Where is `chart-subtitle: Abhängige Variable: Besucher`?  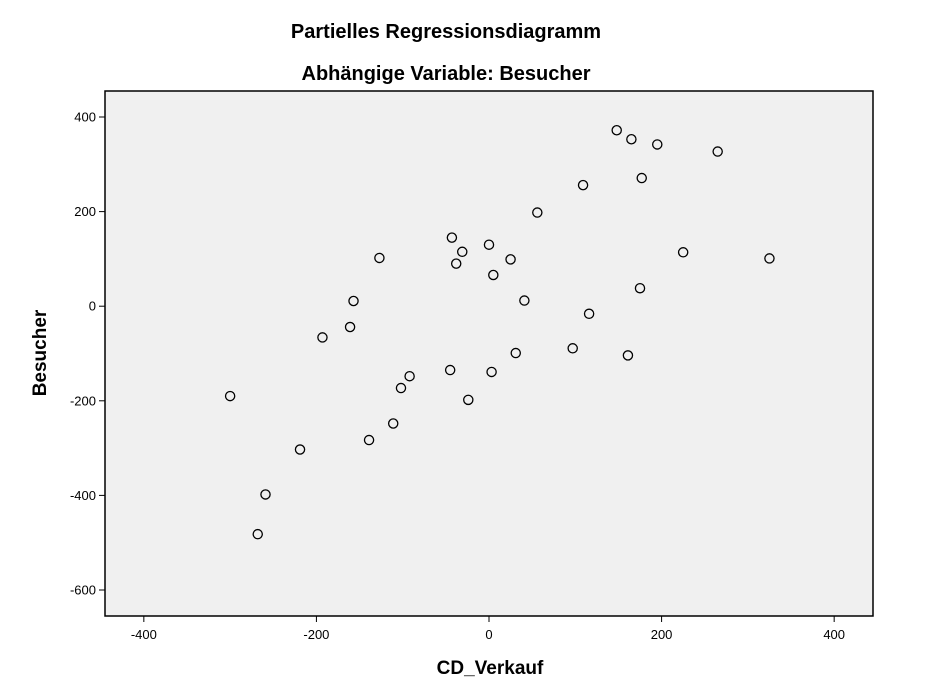
chart-subtitle: Abhängige Variable: Besucher is located at coordinates (446, 74).